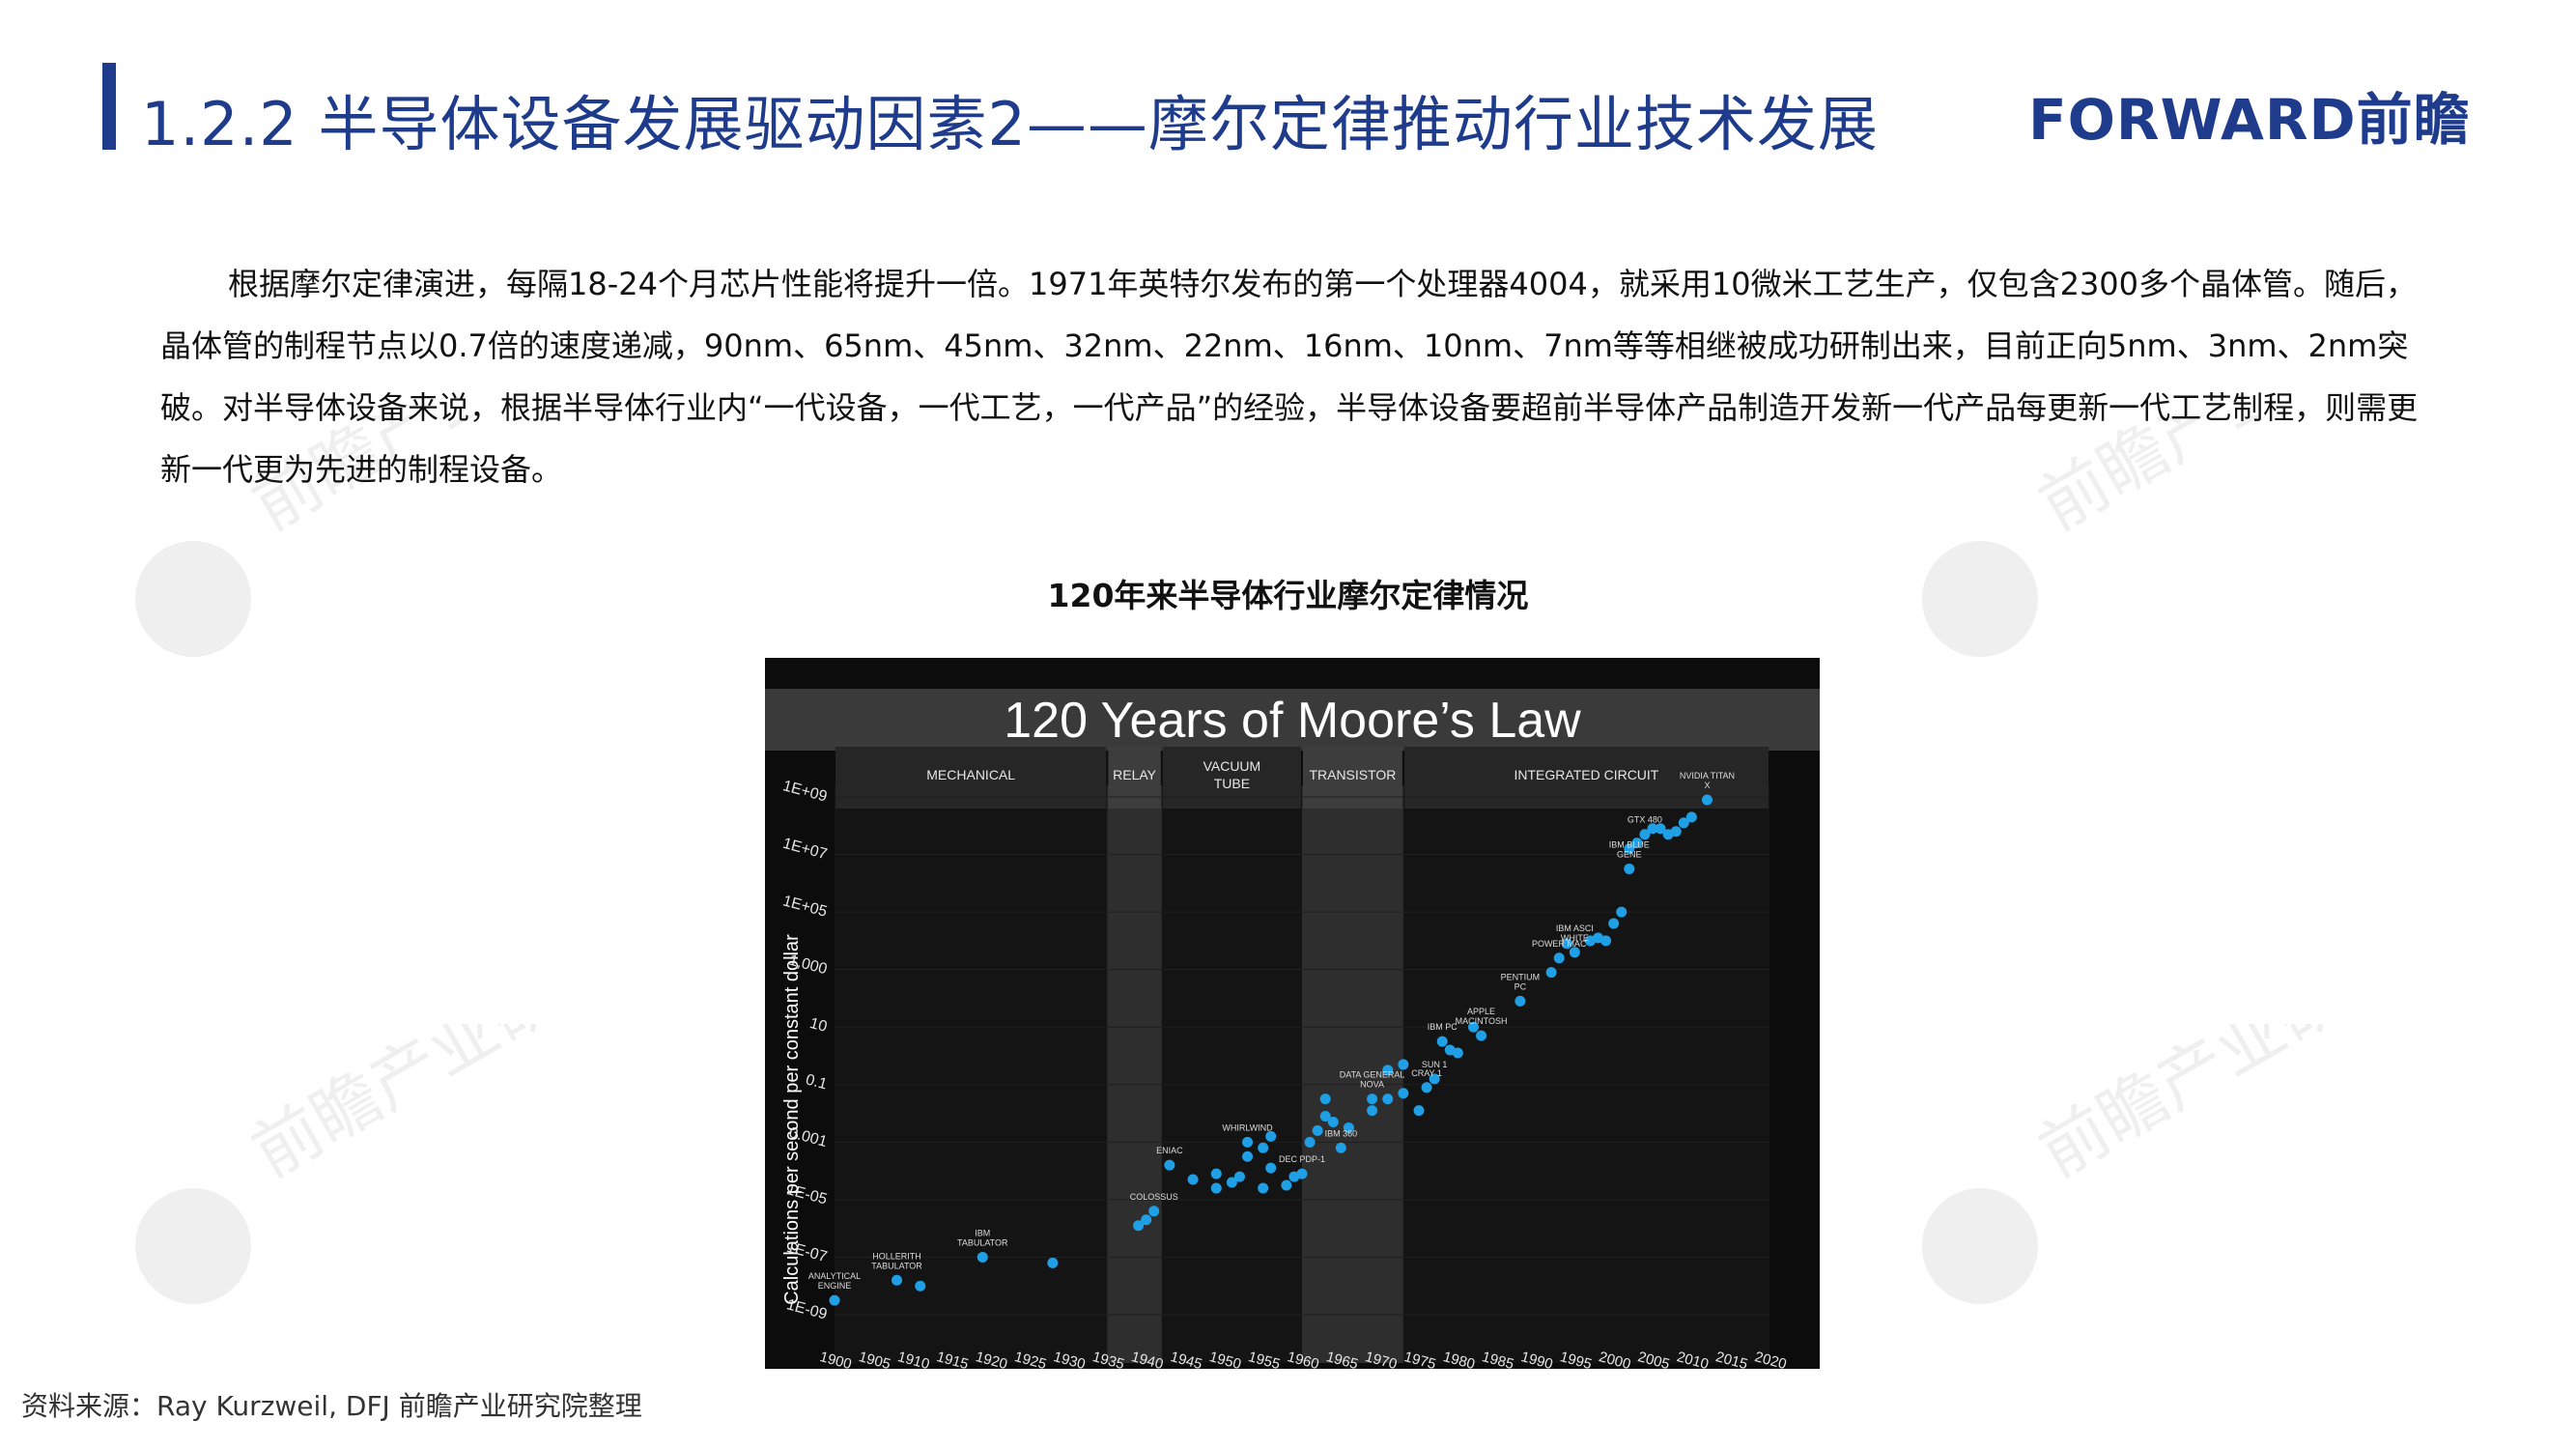  I want to click on era-label: INTEGRATED CIRCUIT, so click(1586, 774).